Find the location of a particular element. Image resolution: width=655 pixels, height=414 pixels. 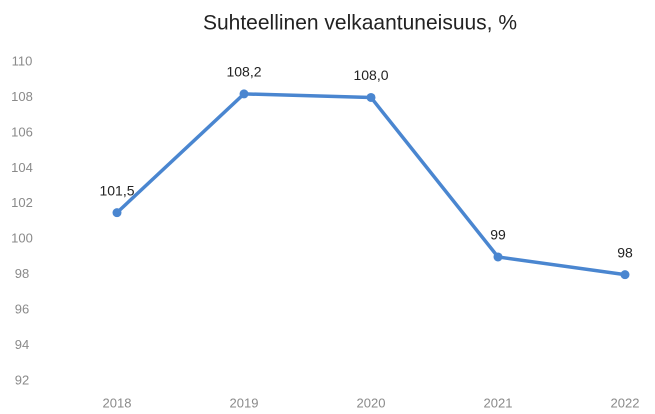

y-tick-label: 102 is located at coordinates (22, 202).